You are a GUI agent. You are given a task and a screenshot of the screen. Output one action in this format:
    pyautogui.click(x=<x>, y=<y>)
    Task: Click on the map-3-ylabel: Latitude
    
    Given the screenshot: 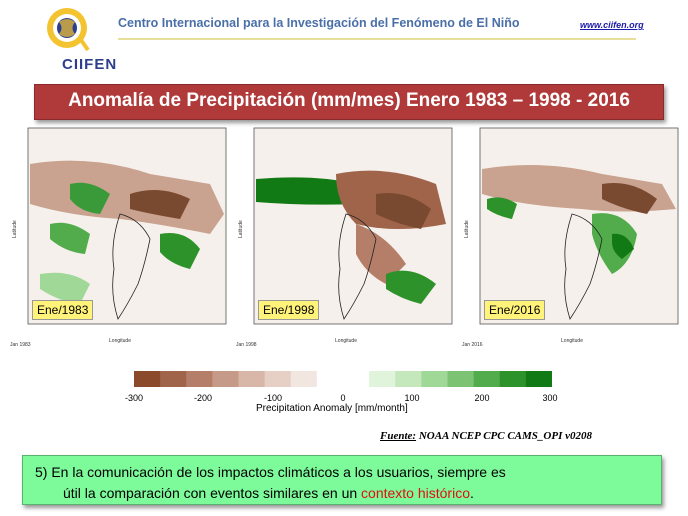 What is the action you would take?
    pyautogui.click(x=467, y=229)
    